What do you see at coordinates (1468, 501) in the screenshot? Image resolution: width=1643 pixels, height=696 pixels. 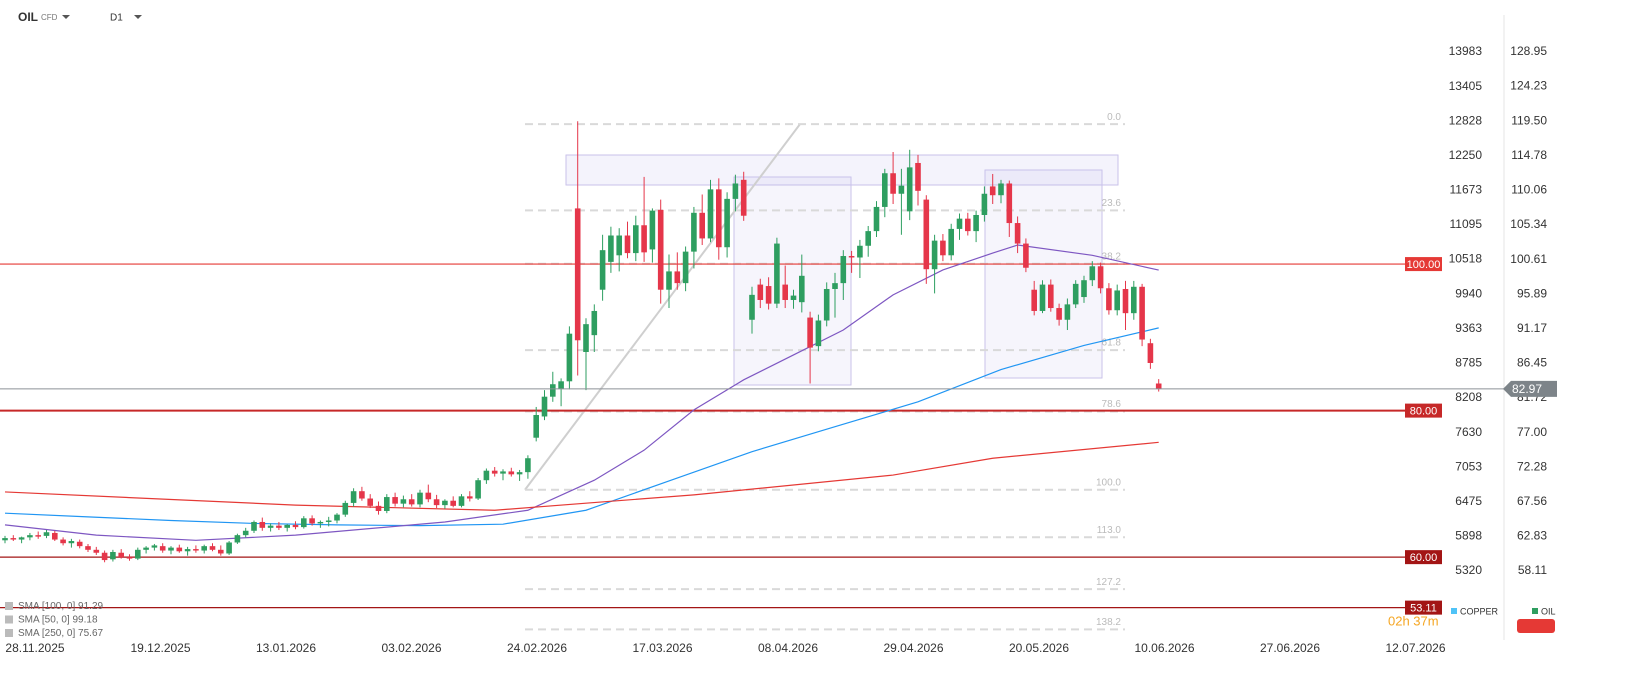 I see `y2-tick-label: 6475` at bounding box center [1468, 501].